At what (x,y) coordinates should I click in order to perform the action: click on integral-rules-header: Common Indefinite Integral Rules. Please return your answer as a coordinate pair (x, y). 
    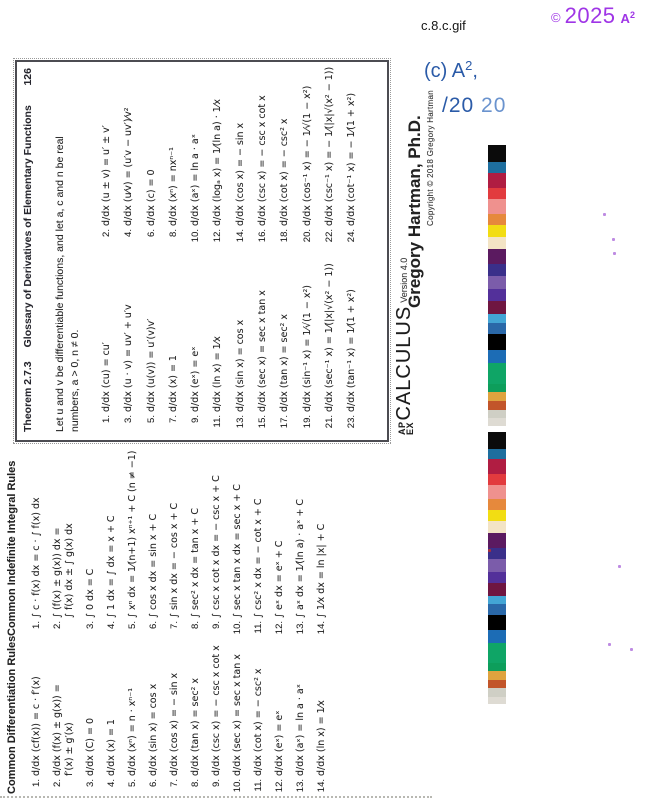
    Looking at the image, I should click on (12, 548).